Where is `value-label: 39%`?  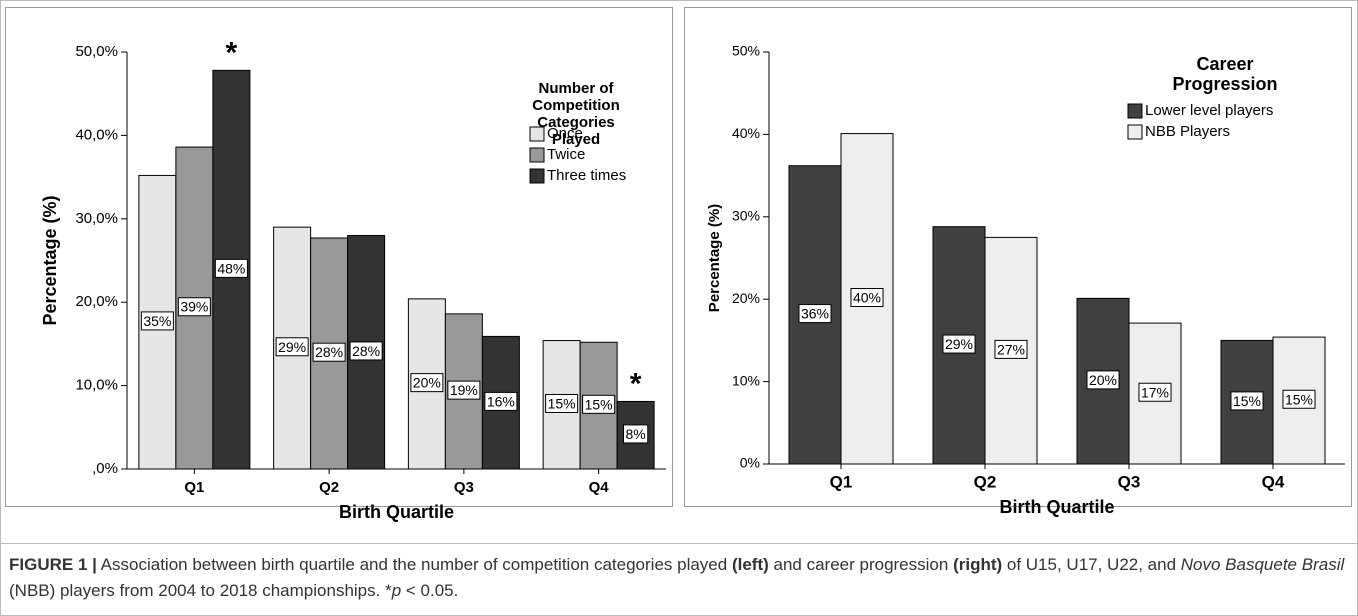 value-label: 39% is located at coordinates (194, 307).